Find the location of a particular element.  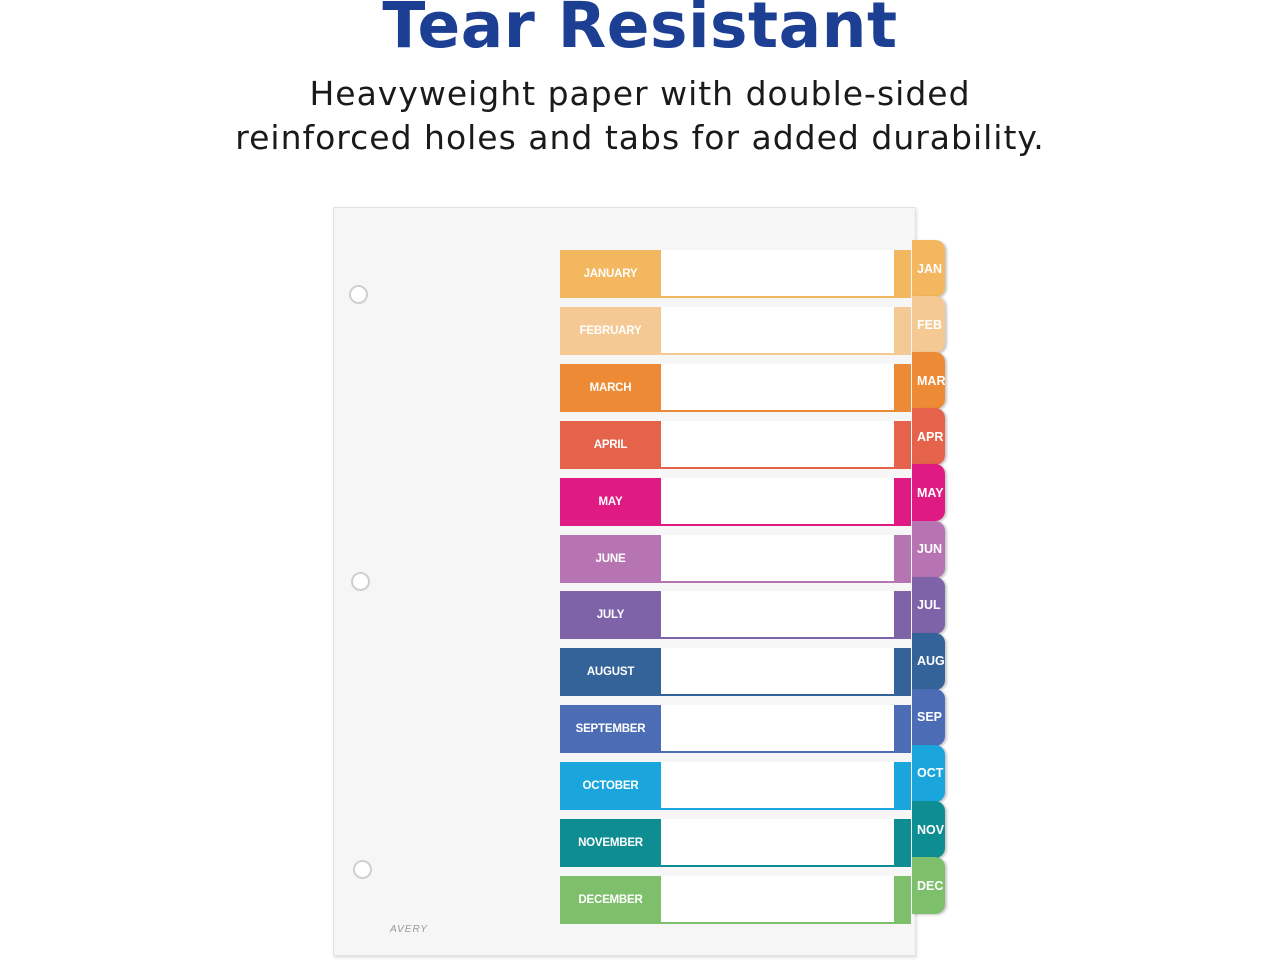

month-row: JUNE is located at coordinates (736, 558).